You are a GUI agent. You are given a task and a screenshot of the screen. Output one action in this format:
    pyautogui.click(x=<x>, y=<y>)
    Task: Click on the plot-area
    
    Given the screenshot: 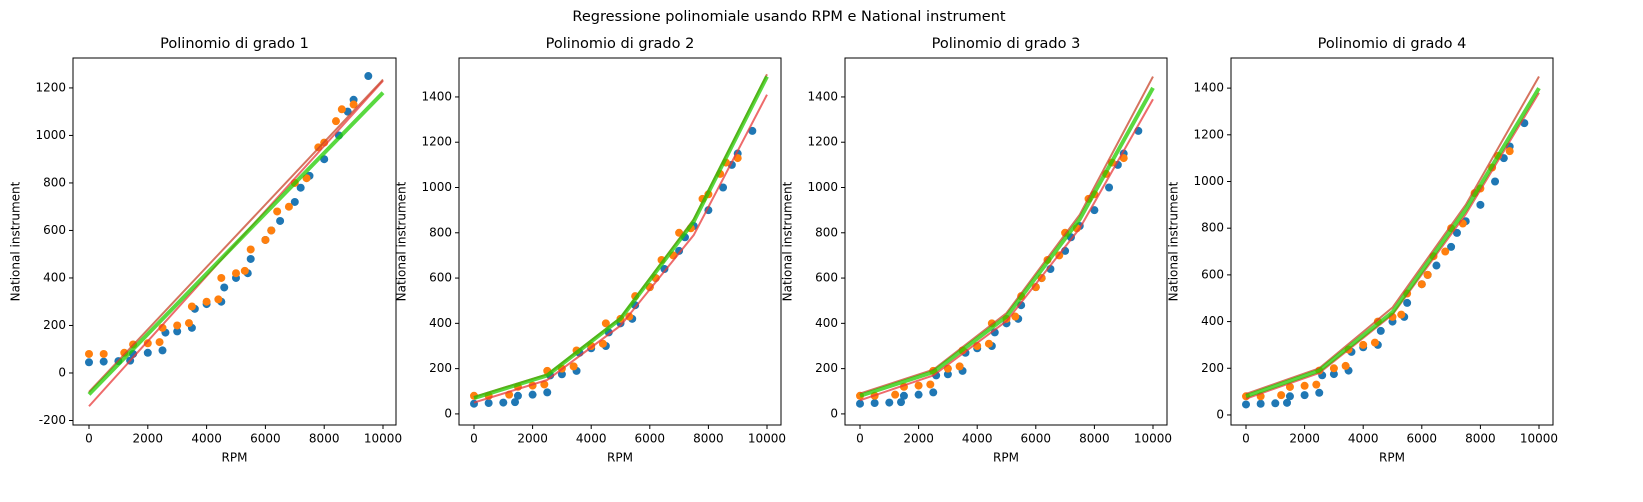 What is the action you would take?
    pyautogui.click(x=619, y=240)
    